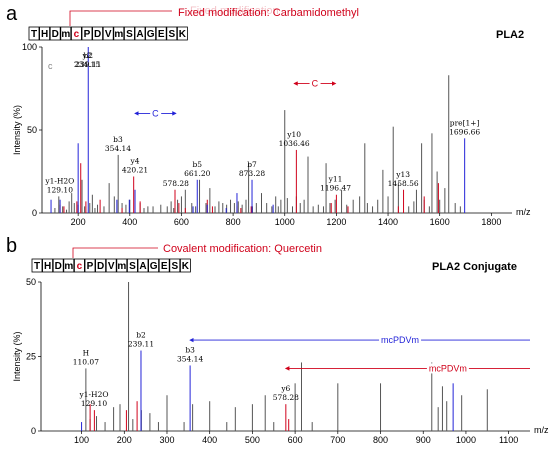 This screenshot has width=550, height=452. Describe the element at coordinates (337, 440) in the screenshot. I see `x-tick-label: 700` at that location.